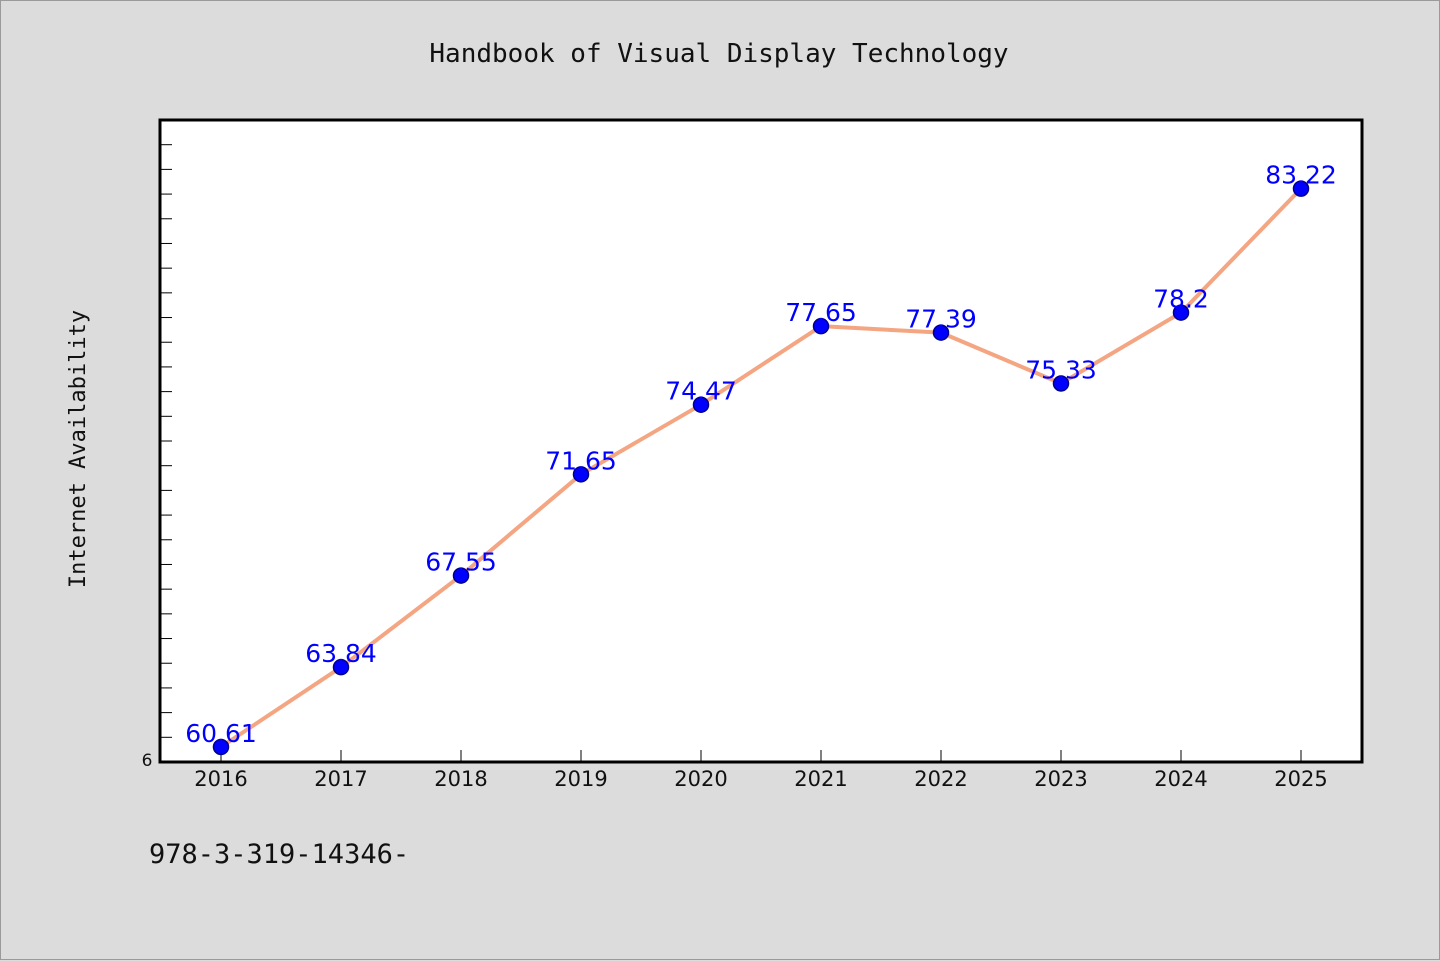 This screenshot has width=1440, height=961. Describe the element at coordinates (147, 761) in the screenshot. I see `y-tick-label: 6` at that location.